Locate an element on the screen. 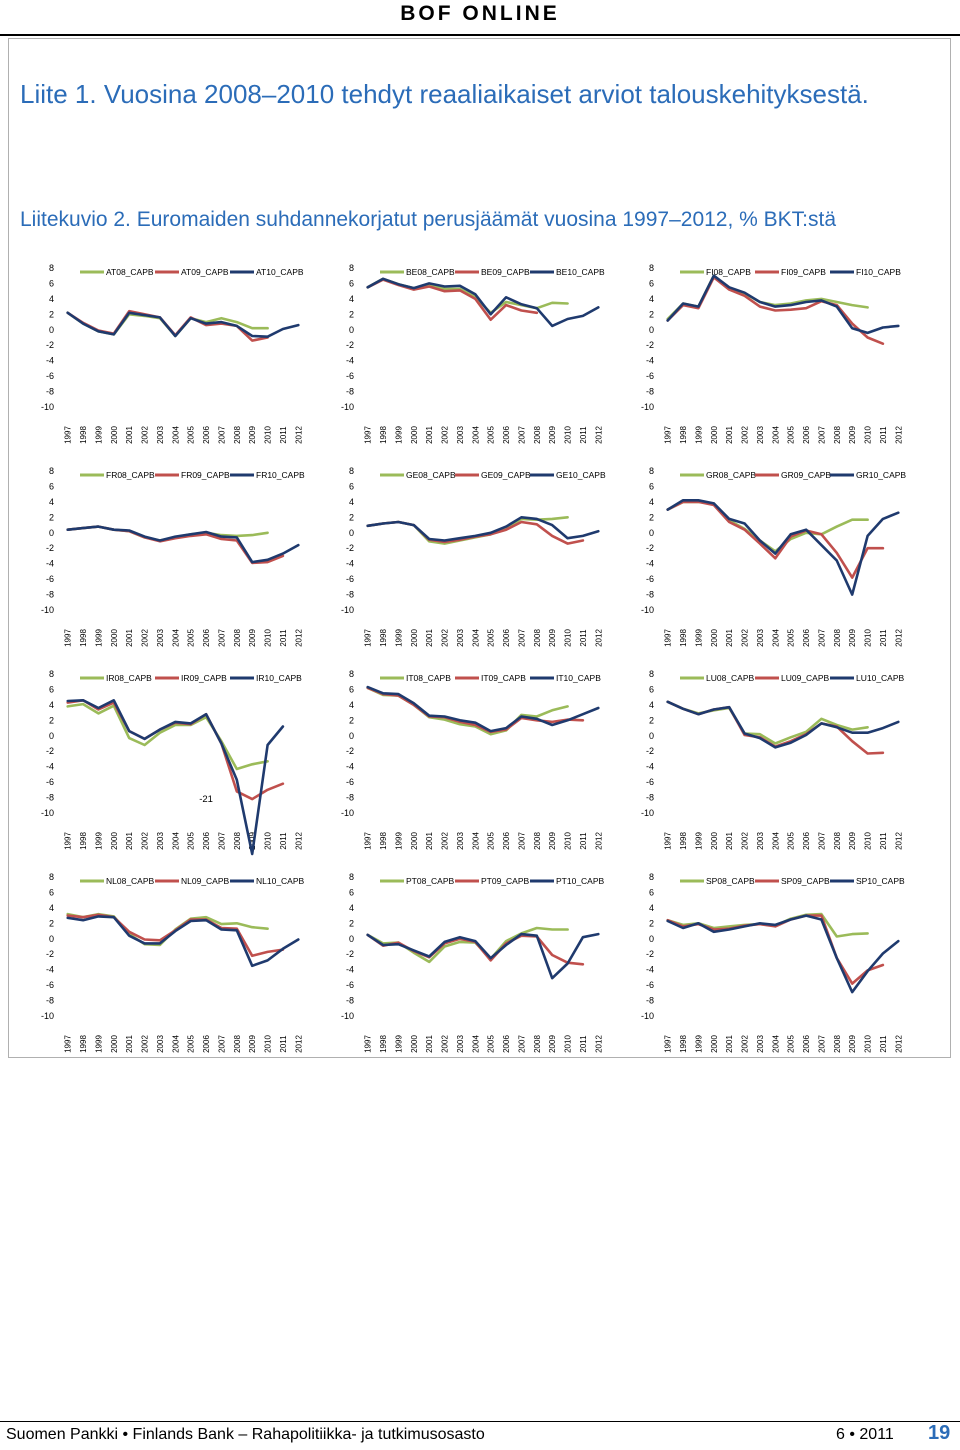 The image size is (960, 1450). legend-label: GR10_CAPB is located at coordinates (881, 475).